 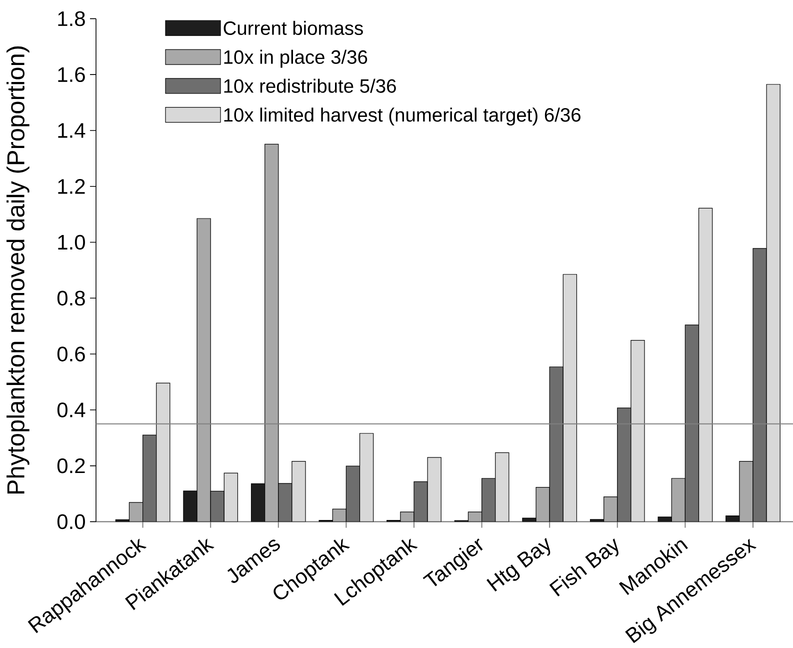 I want to click on y-tick-label: 0.4, so click(x=71, y=410).